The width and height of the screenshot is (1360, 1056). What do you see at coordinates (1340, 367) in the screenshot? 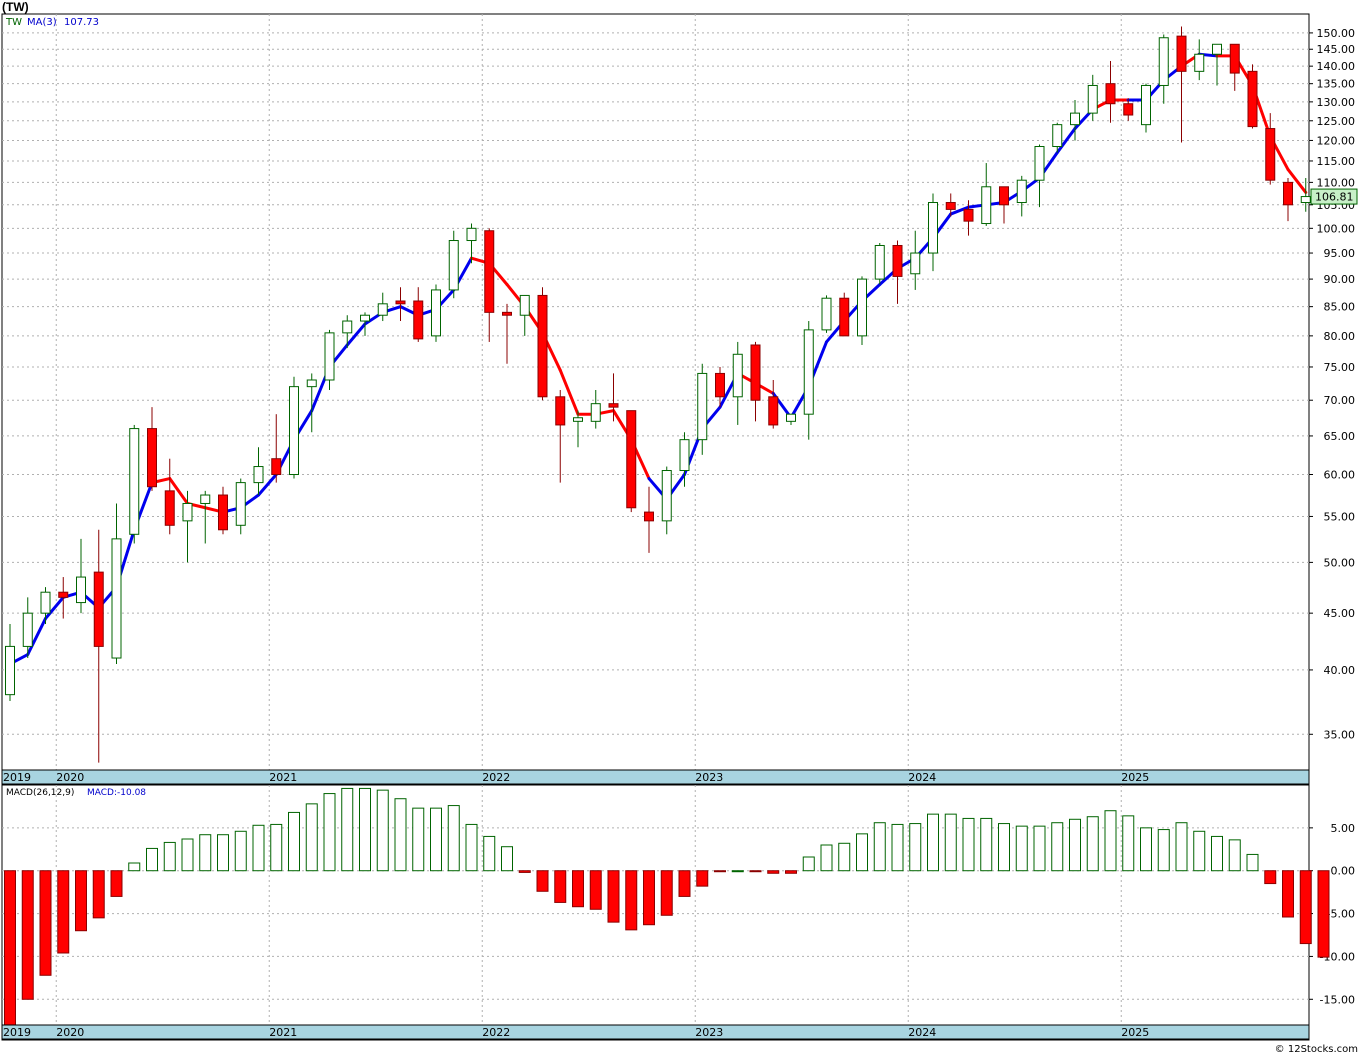
I see `price-tick-label: 75.00` at bounding box center [1340, 367].